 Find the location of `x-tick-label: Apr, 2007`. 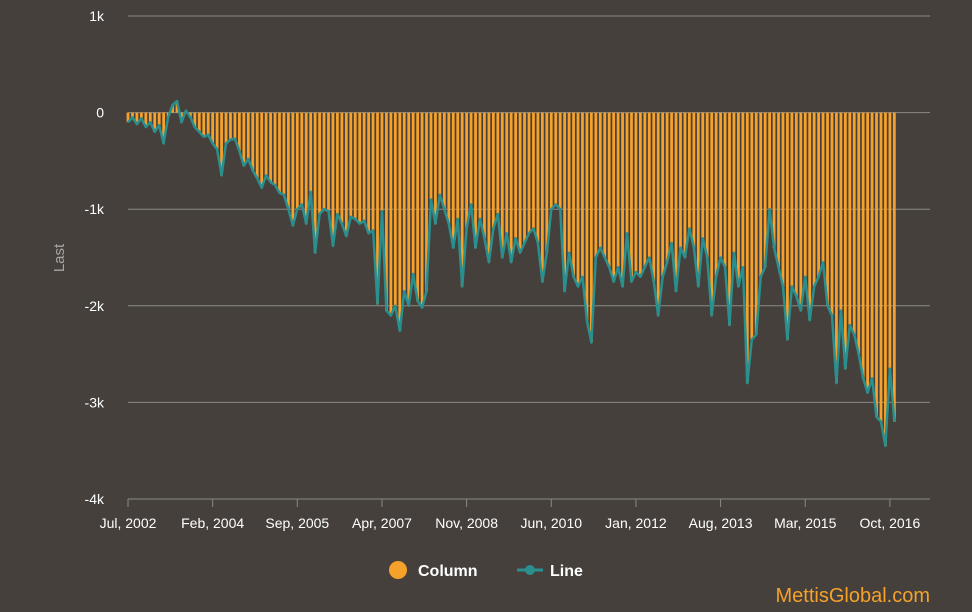

x-tick-label: Apr, 2007 is located at coordinates (382, 523).